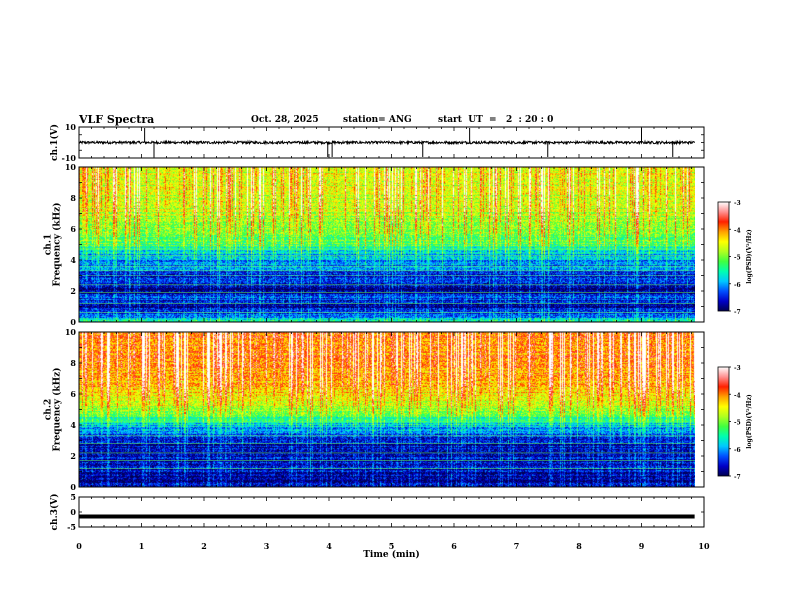  Describe the element at coordinates (329, 546) in the screenshot. I see `x-tick-label: 4` at that location.